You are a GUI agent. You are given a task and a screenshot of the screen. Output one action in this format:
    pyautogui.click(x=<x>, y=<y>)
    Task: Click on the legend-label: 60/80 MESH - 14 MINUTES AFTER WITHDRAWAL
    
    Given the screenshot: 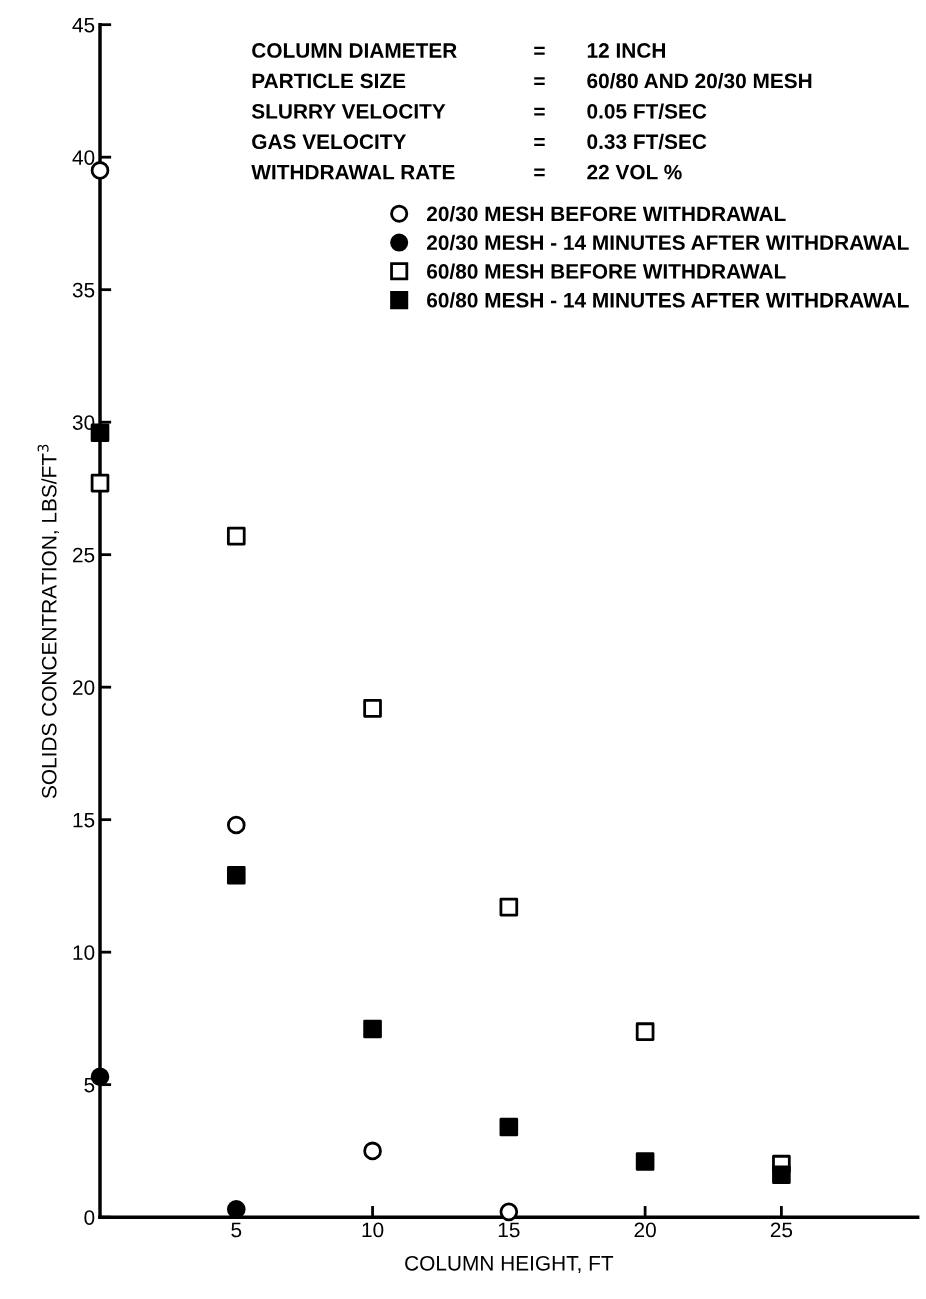 What is the action you would take?
    pyautogui.click(x=668, y=300)
    